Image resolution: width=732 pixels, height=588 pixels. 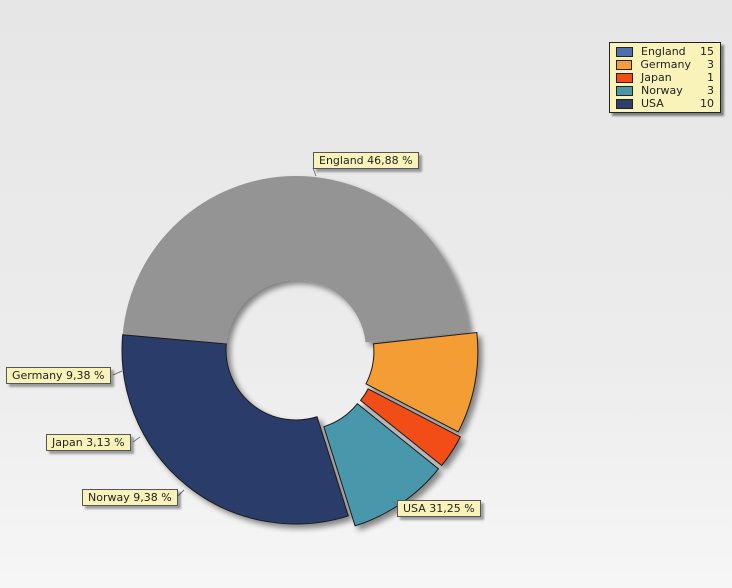 What do you see at coordinates (88, 442) in the screenshot?
I see `slice-label-japan: Japan 3,13 %` at bounding box center [88, 442].